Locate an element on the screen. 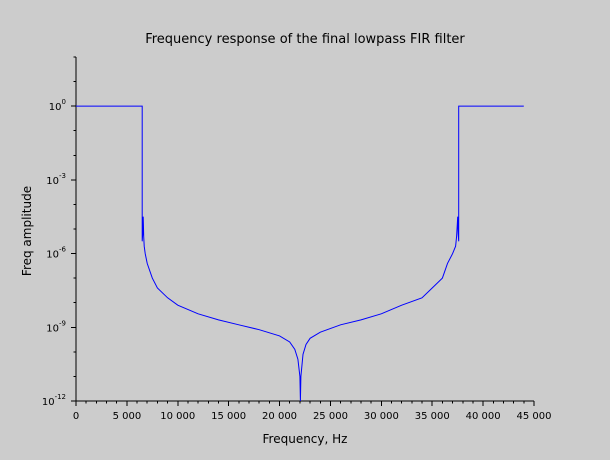 The width and height of the screenshot is (610, 460). x-tick-label: 15 000 is located at coordinates (228, 416).